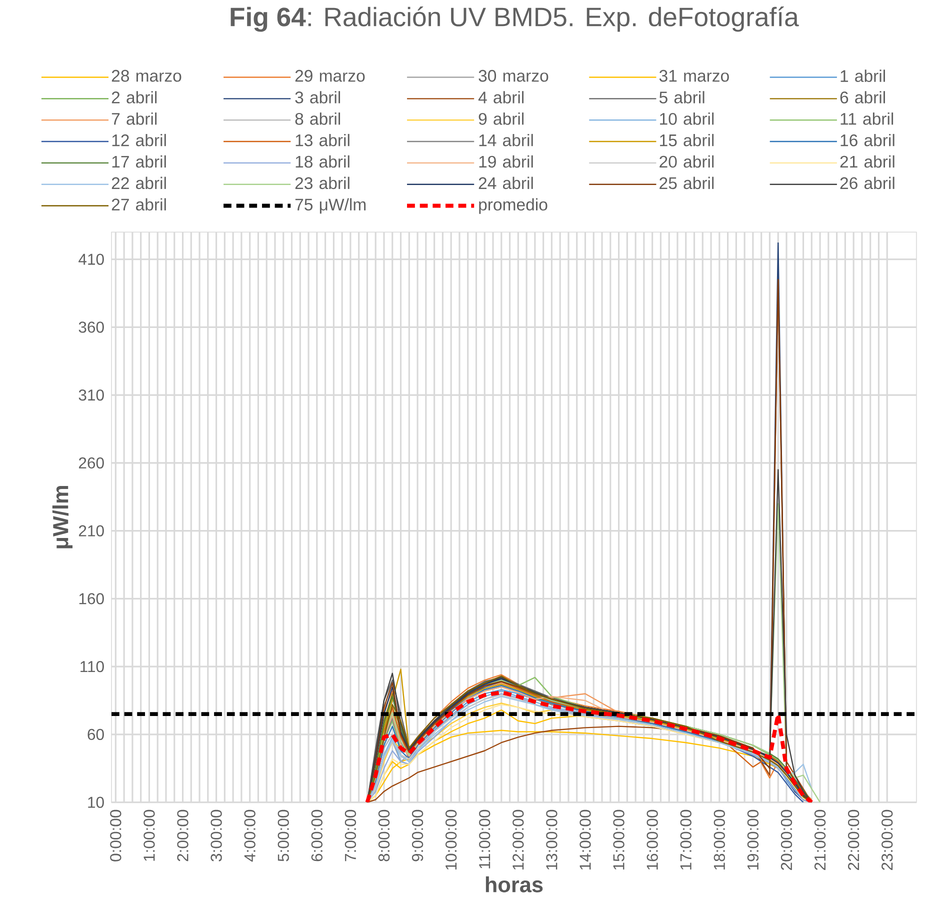  Describe the element at coordinates (867, 140) in the screenshot. I see `legend-label: 16 abril` at that location.